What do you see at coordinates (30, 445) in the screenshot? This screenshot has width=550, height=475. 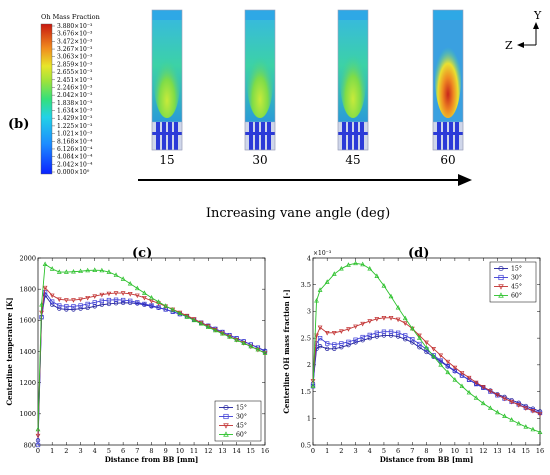 I see `y-tick-label: 800` at bounding box center [30, 445].